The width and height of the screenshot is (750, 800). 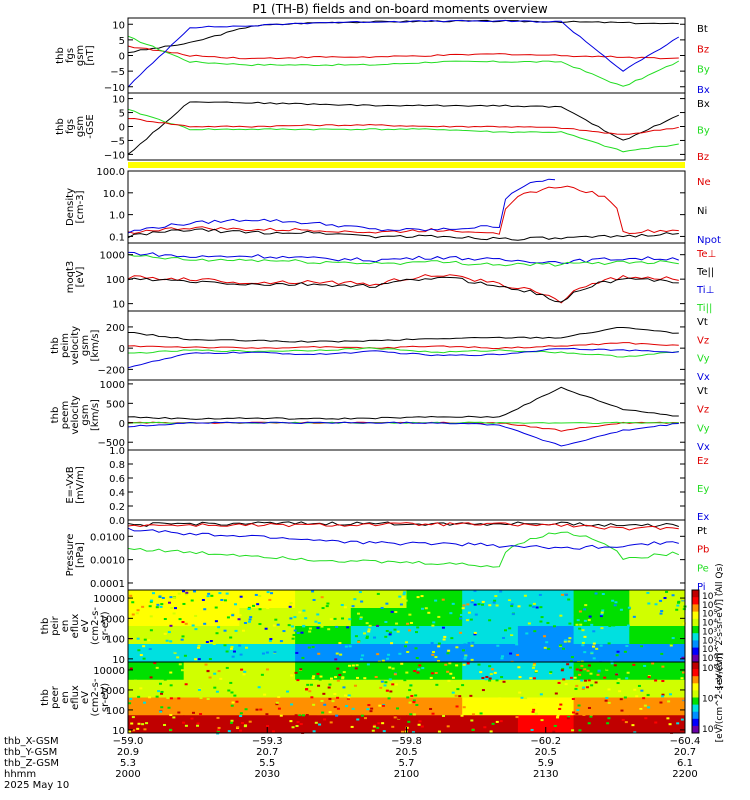 I want to click on y-axis-label: [cm-3], so click(x=80, y=206).